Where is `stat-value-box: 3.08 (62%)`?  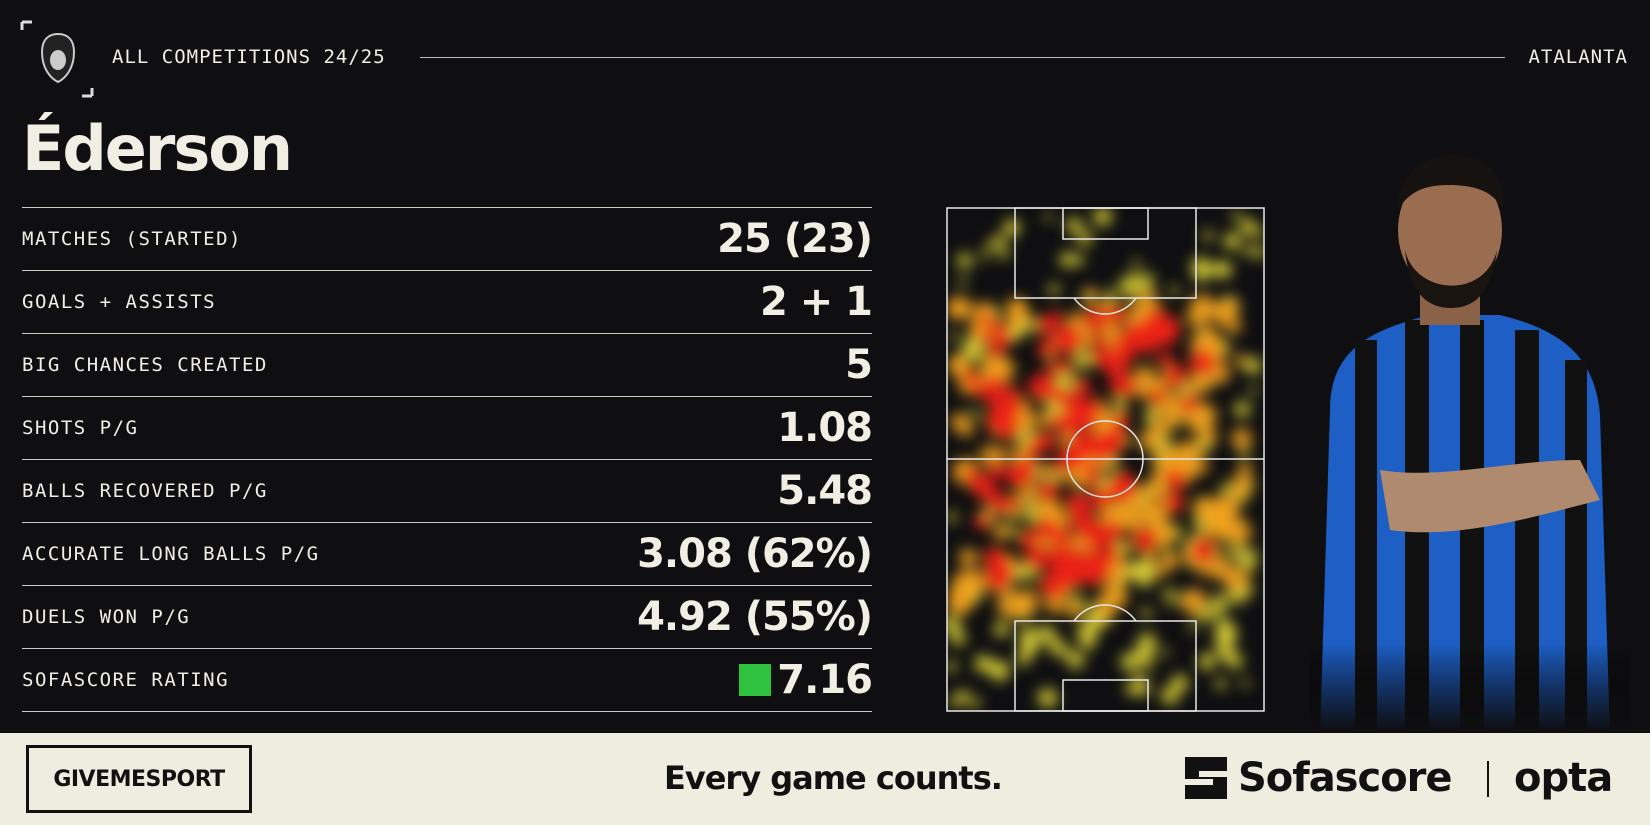
stat-value-box: 3.08 (62%) is located at coordinates (755, 554).